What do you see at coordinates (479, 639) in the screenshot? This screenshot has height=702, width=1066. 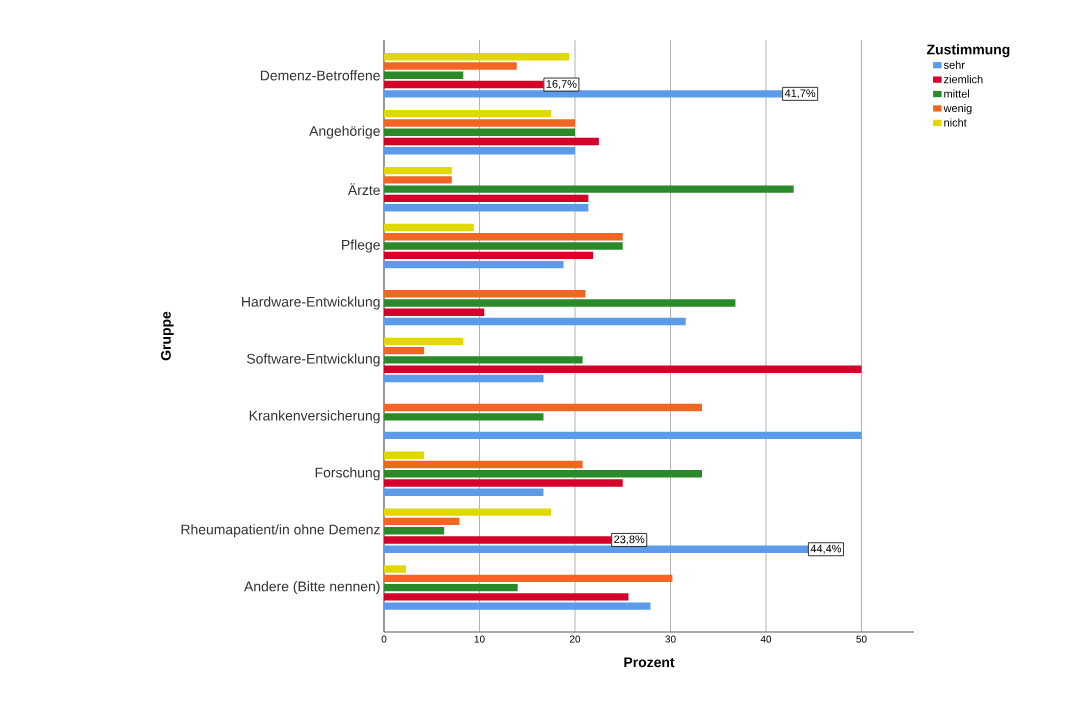 I see `x-tick-label: 10` at bounding box center [479, 639].